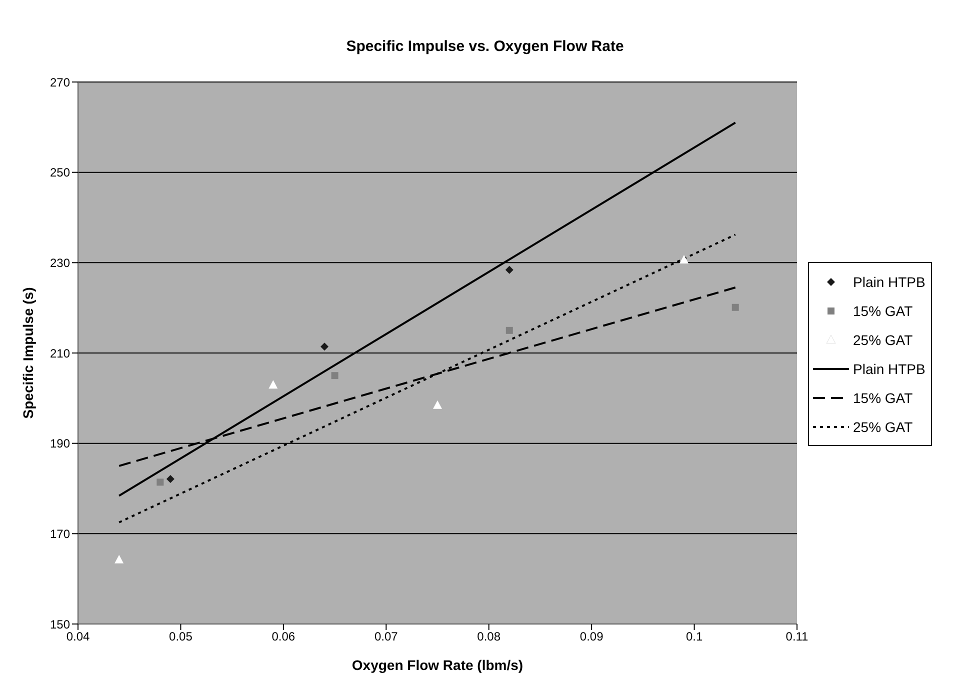 The image size is (970, 692). Describe the element at coordinates (60, 443) in the screenshot. I see `y-tick-label: 190` at that location.